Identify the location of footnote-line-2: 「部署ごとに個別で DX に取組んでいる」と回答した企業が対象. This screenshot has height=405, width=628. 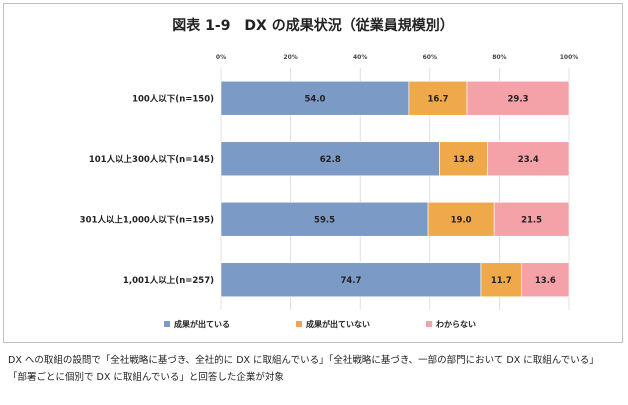
(146, 377).